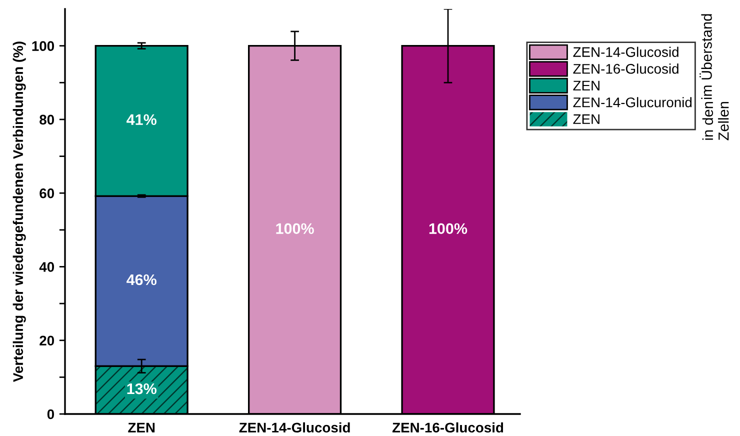 Image resolution: width=740 pixels, height=436 pixels. I want to click on legend-label: ZEN-16-Glucosid, so click(625, 69).